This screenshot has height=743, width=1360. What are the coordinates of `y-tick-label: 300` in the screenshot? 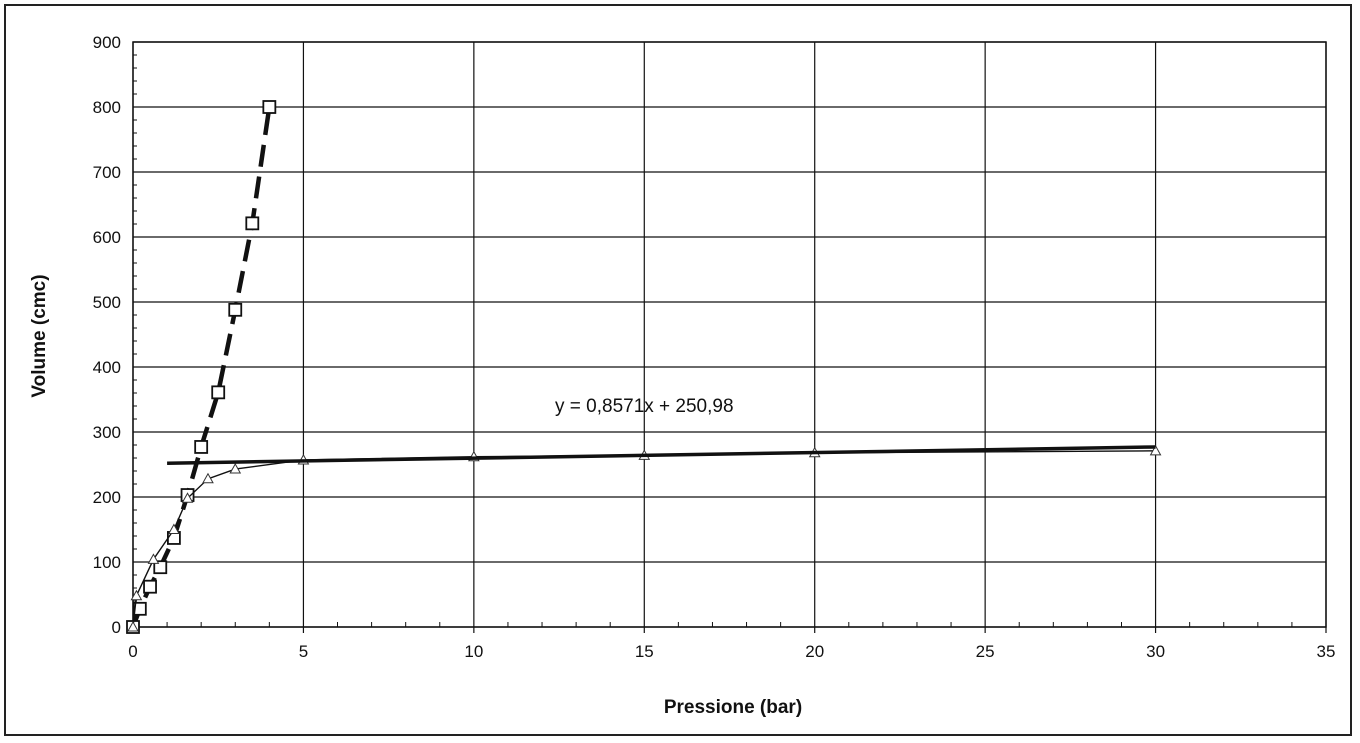 It's located at (107, 432).